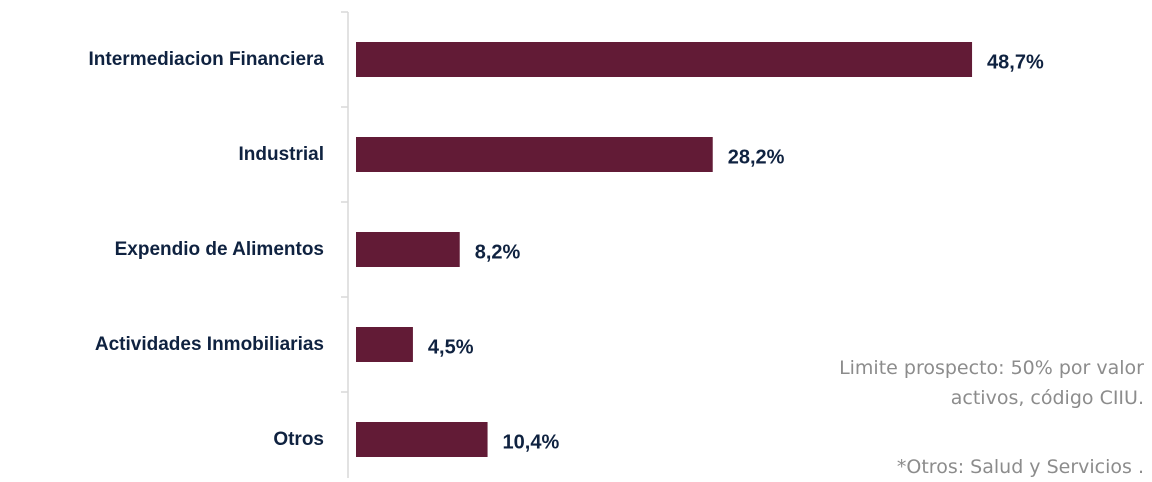  What do you see at coordinates (451, 348) in the screenshot?
I see `data-label: 4,5%` at bounding box center [451, 348].